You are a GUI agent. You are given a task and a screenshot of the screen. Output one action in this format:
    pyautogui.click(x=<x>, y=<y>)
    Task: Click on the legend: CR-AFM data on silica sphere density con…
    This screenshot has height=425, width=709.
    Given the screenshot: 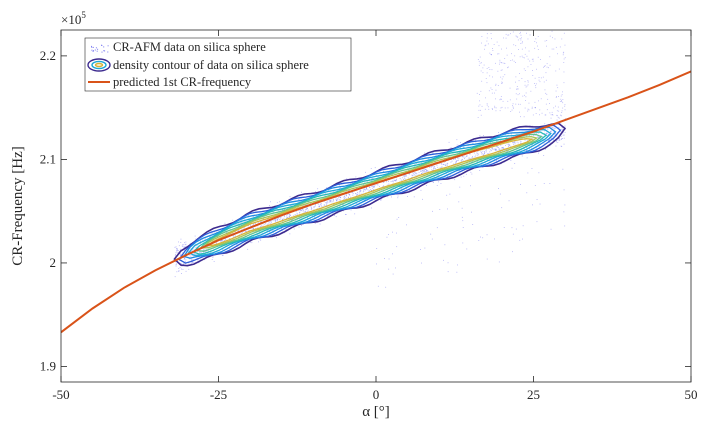 What is the action you would take?
    pyautogui.click(x=218, y=64)
    